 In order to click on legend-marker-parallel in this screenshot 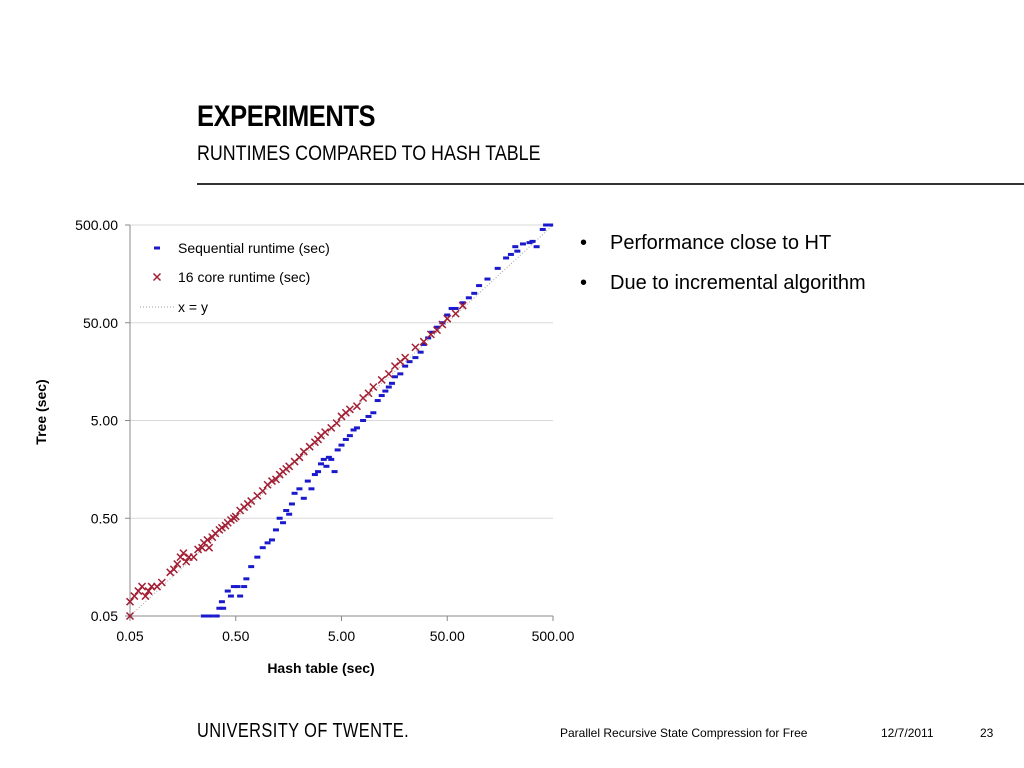, I will do `click(157, 277)`.